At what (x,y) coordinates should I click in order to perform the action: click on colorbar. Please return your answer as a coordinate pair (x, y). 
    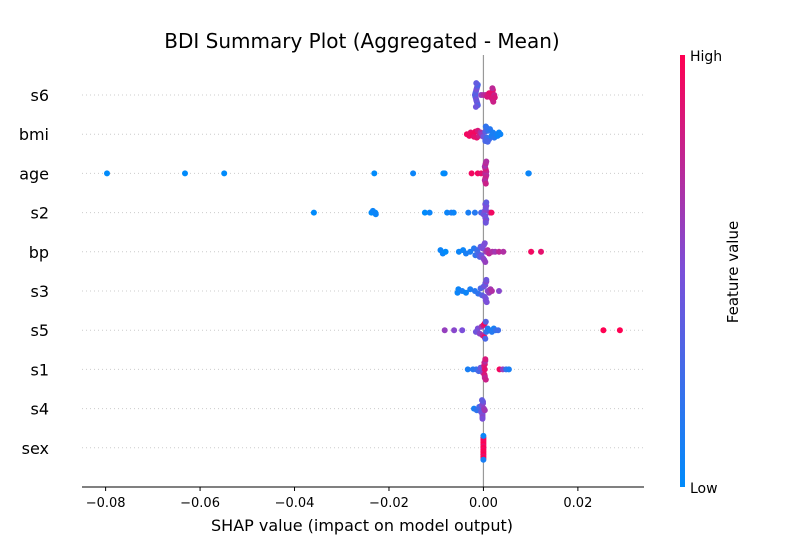
    Looking at the image, I should click on (682, 271).